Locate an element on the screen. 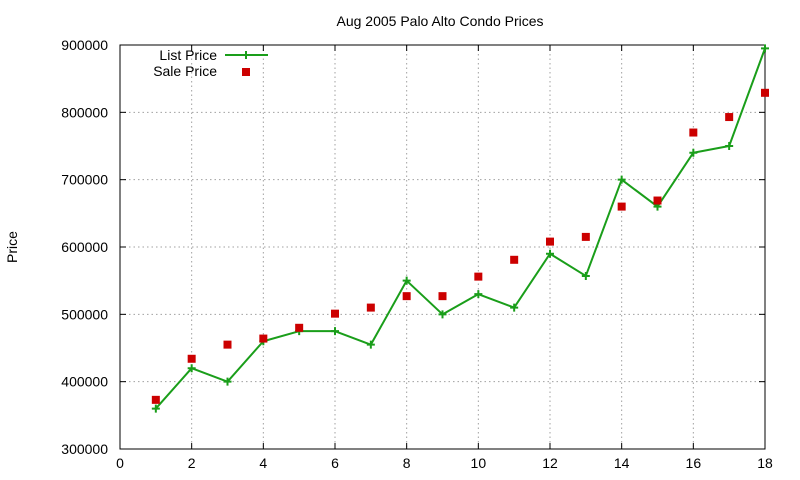  x-tick-label: 6 is located at coordinates (335, 463).